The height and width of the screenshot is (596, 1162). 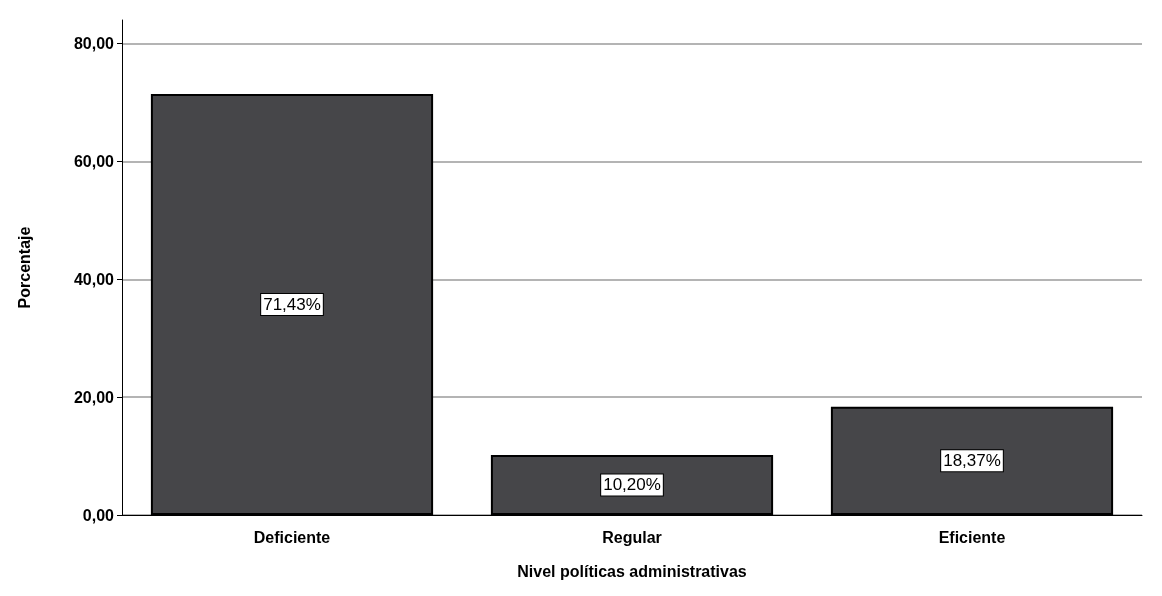 What do you see at coordinates (632, 571) in the screenshot?
I see `x-axis-title: Nivel políticas administrativas` at bounding box center [632, 571].